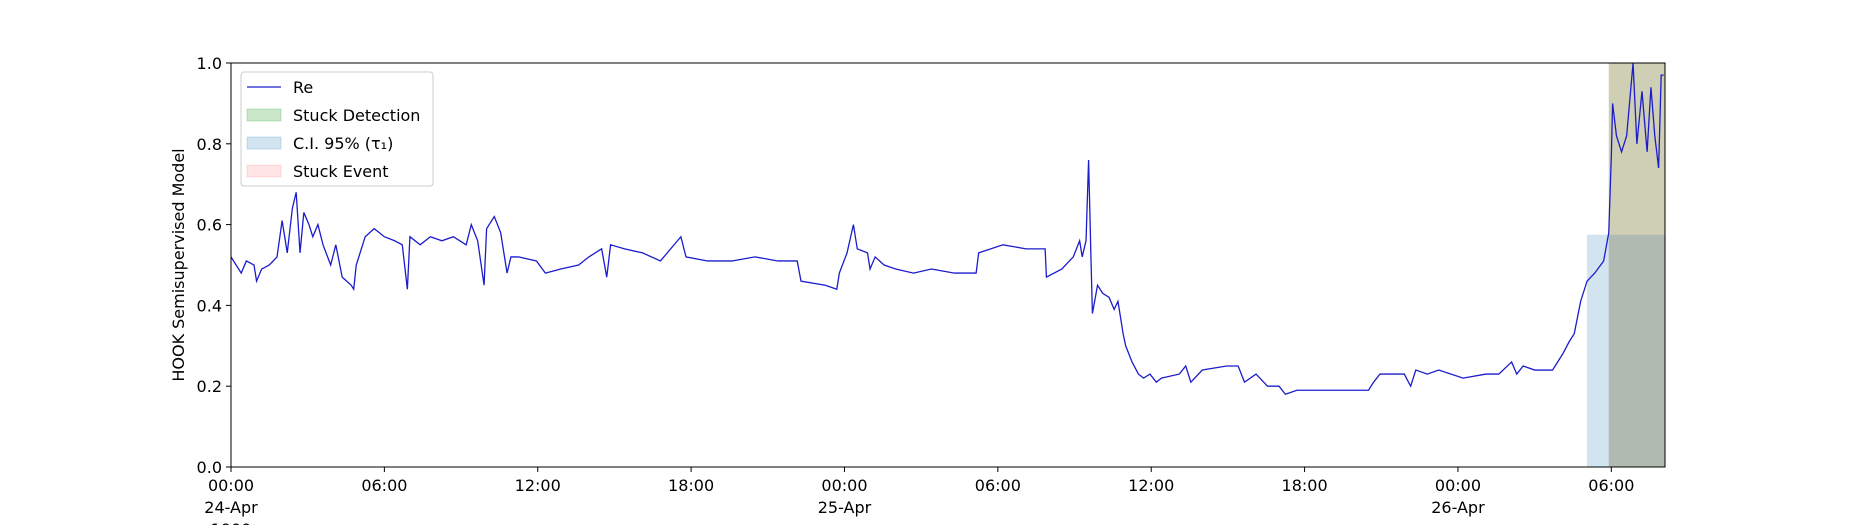 Image resolution: width=1850 pixels, height=525 pixels. I want to click on y-tick-label: 0.0, so click(209, 467).